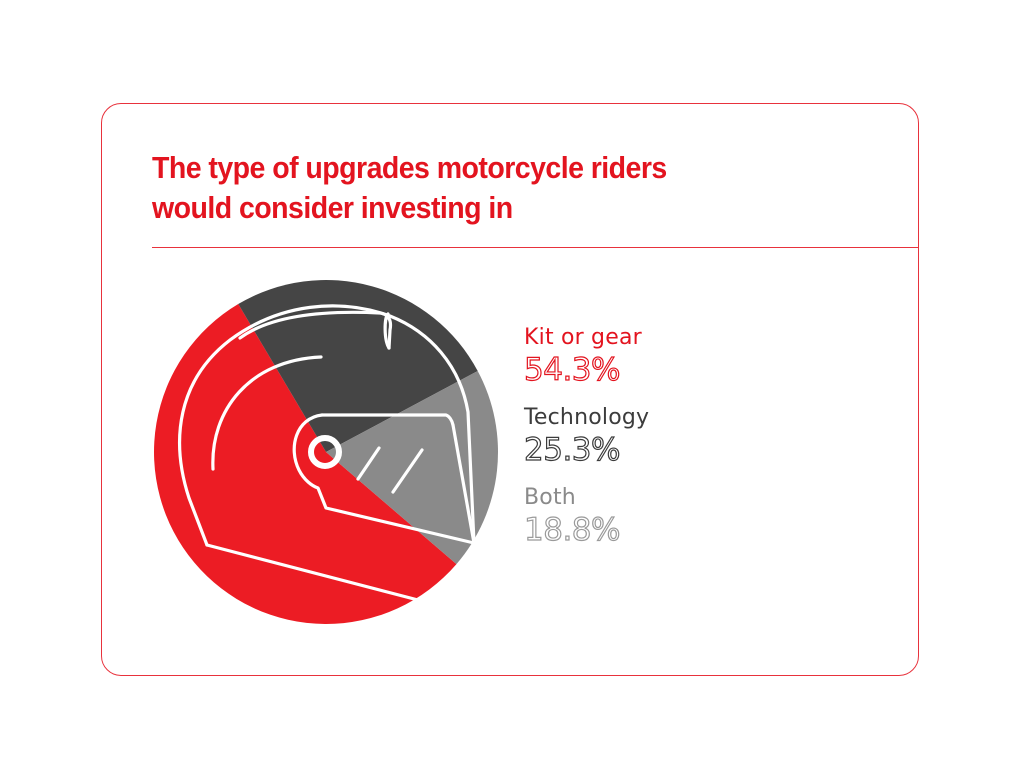 The image size is (1024, 780). I want to click on legend-item-kit-or-gear: Kit or gear 54.3%, so click(586, 356).